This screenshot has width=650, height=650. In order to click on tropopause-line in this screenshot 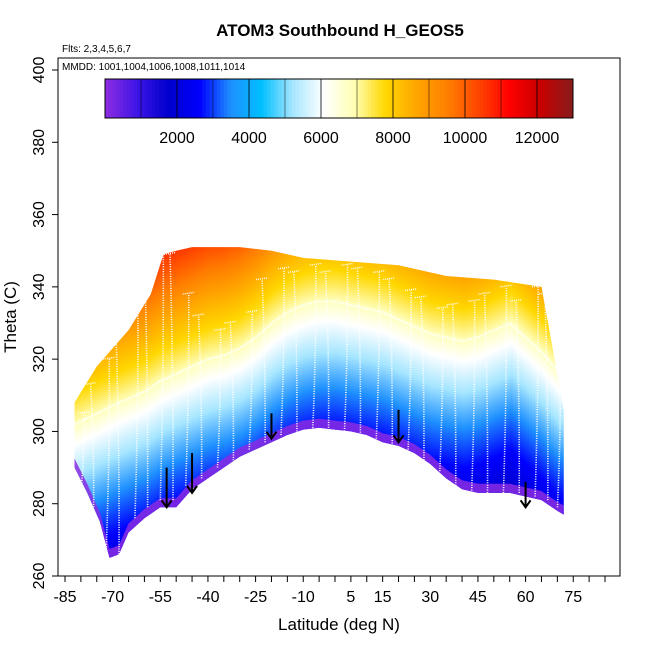, I will do `click(316, 363)`.